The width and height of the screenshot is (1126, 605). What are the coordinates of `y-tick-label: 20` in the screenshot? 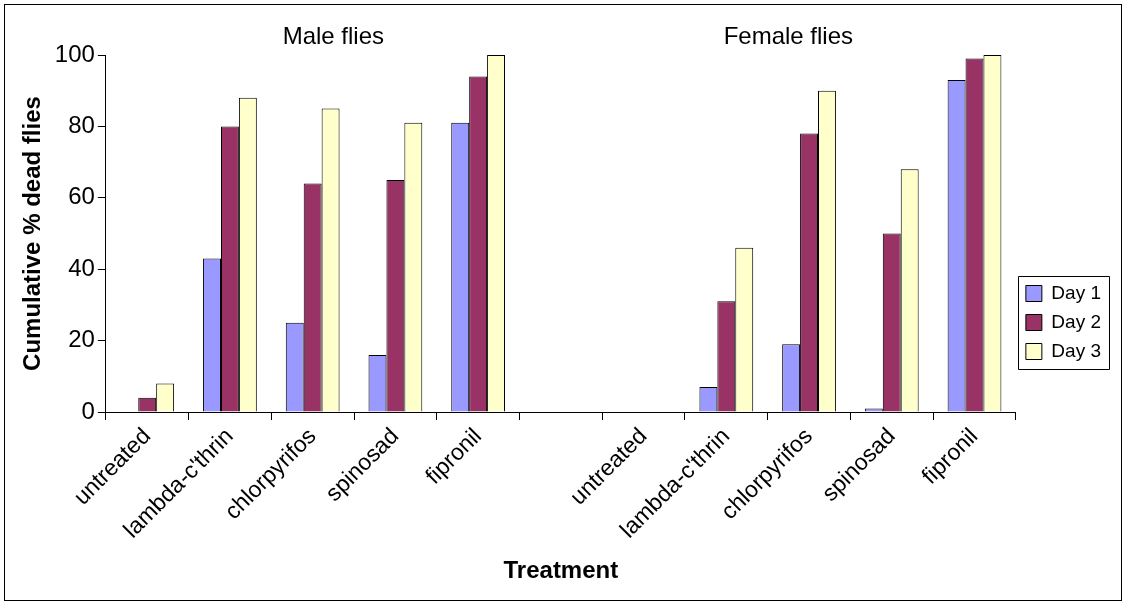 It's located at (81, 339).